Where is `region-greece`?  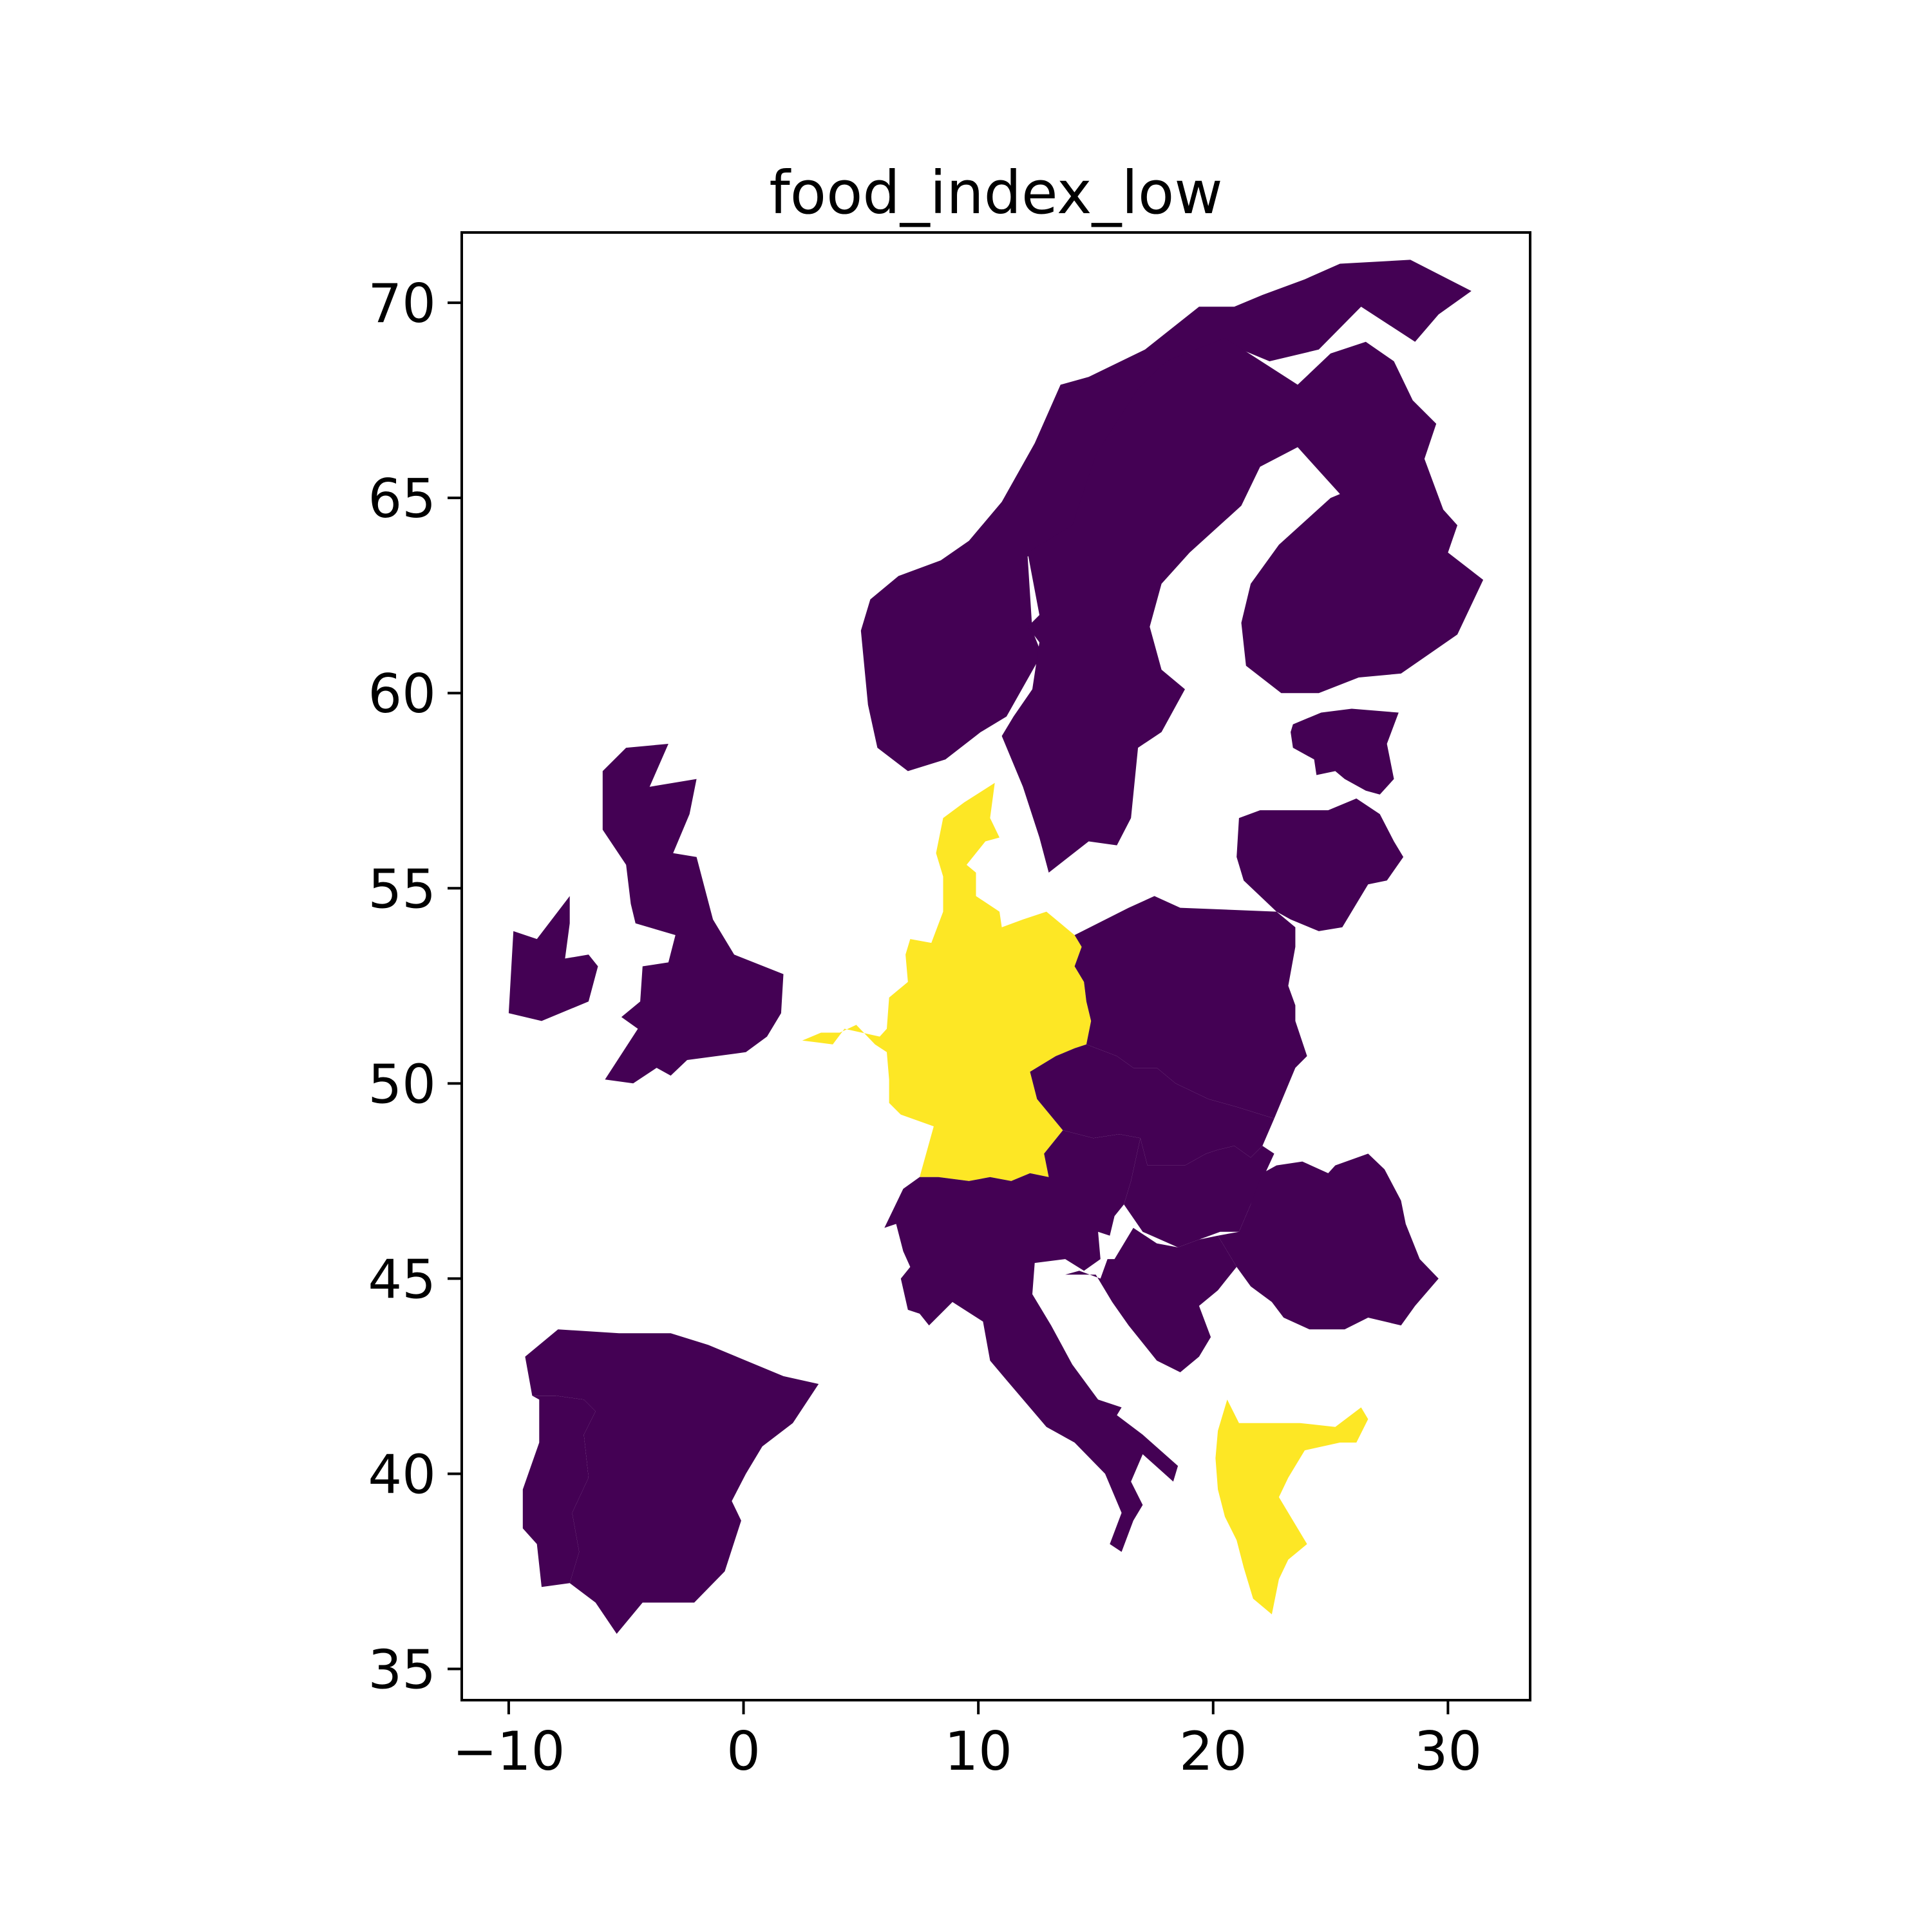
region-greece is located at coordinates (1291, 1507).